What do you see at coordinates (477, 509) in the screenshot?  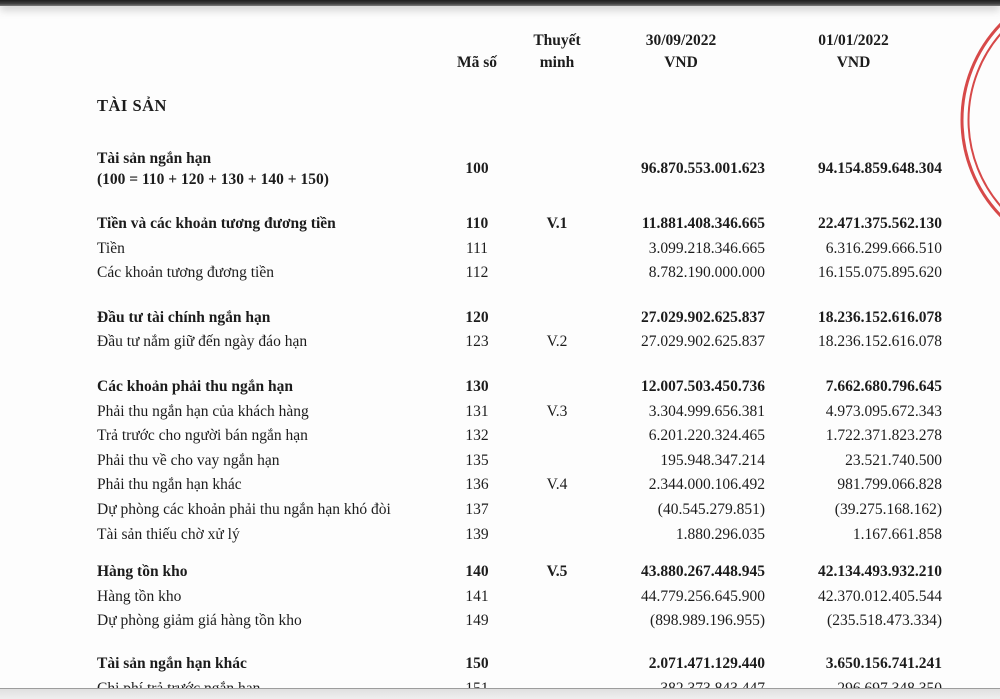 I see `row-code: 137` at bounding box center [477, 509].